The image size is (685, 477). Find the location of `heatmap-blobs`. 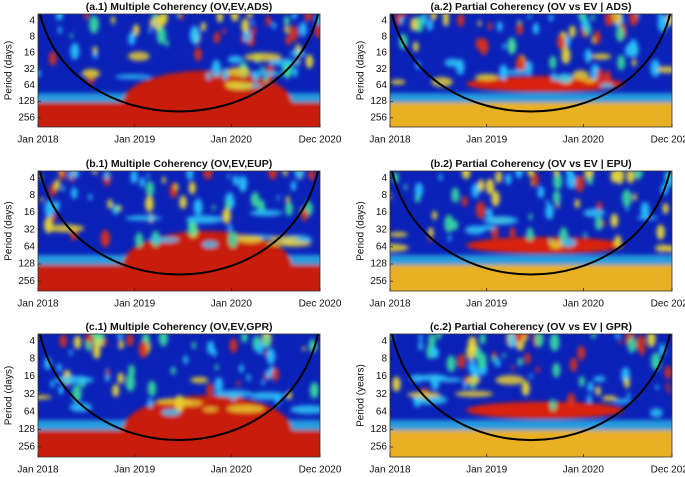

heatmap-blobs is located at coordinates (179, 70).